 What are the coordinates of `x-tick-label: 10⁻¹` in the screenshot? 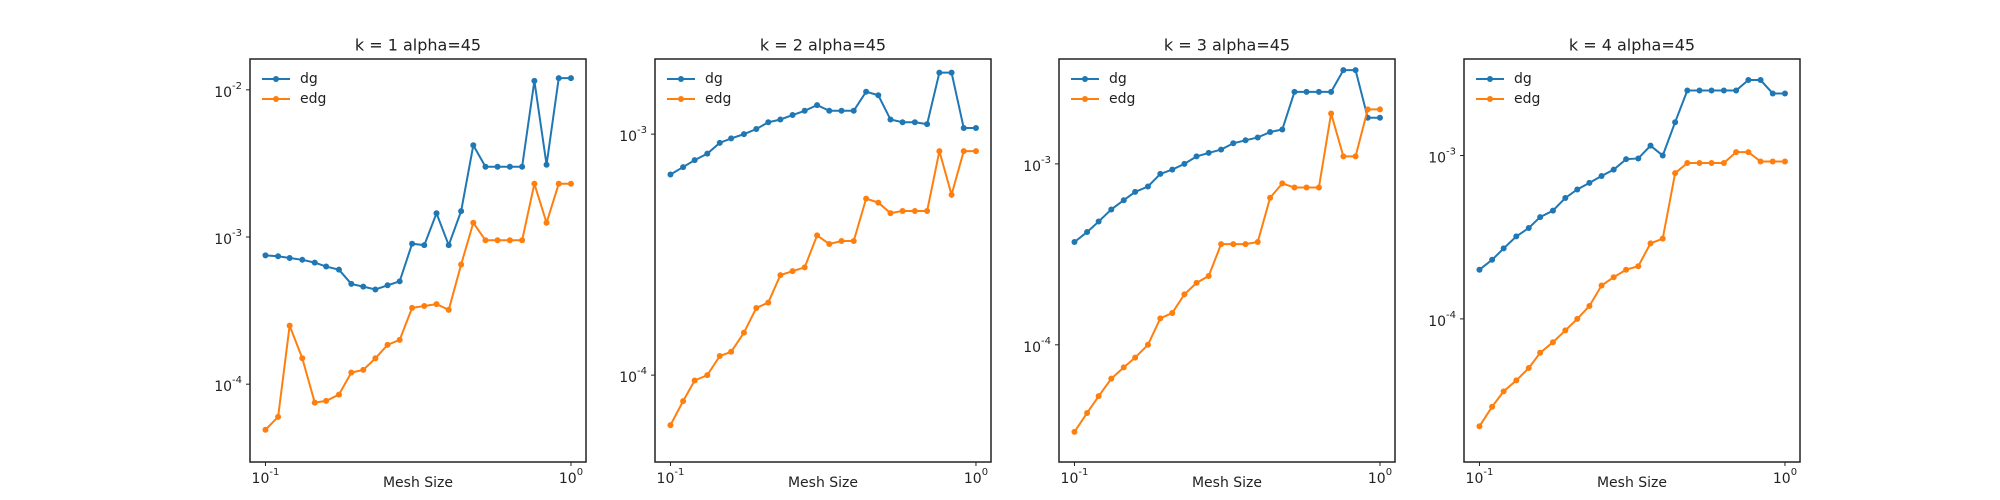 It's located at (671, 477).